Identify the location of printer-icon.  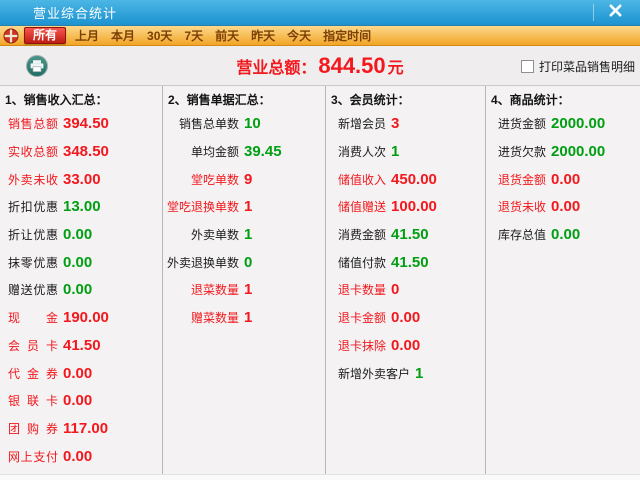
(37, 68).